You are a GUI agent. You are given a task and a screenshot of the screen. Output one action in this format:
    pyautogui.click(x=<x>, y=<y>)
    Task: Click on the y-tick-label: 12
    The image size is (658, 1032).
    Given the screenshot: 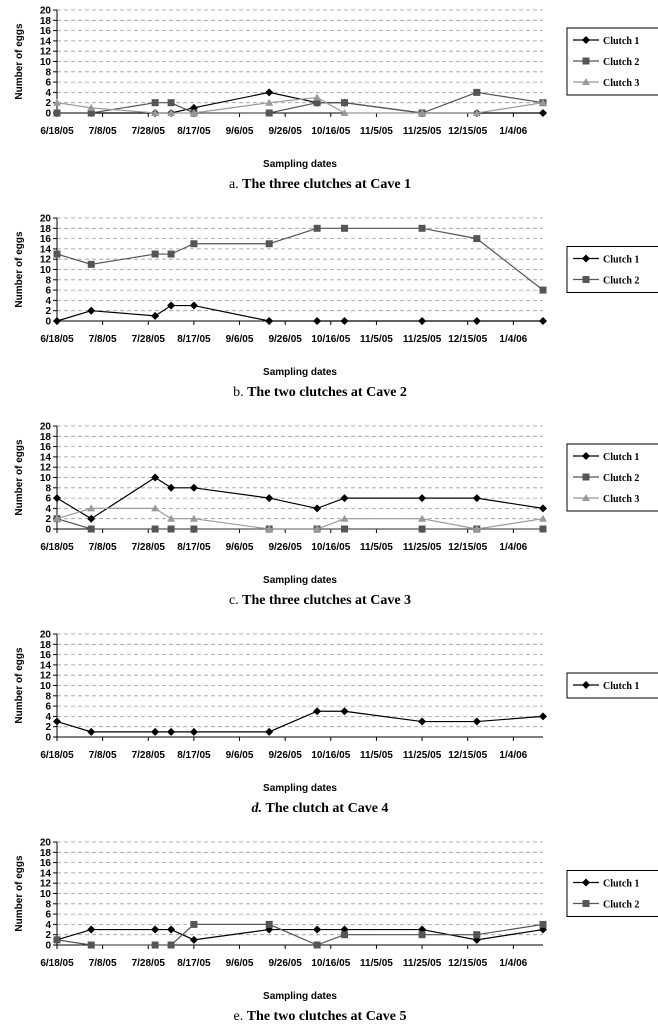 What is the action you would take?
    pyautogui.click(x=46, y=676)
    